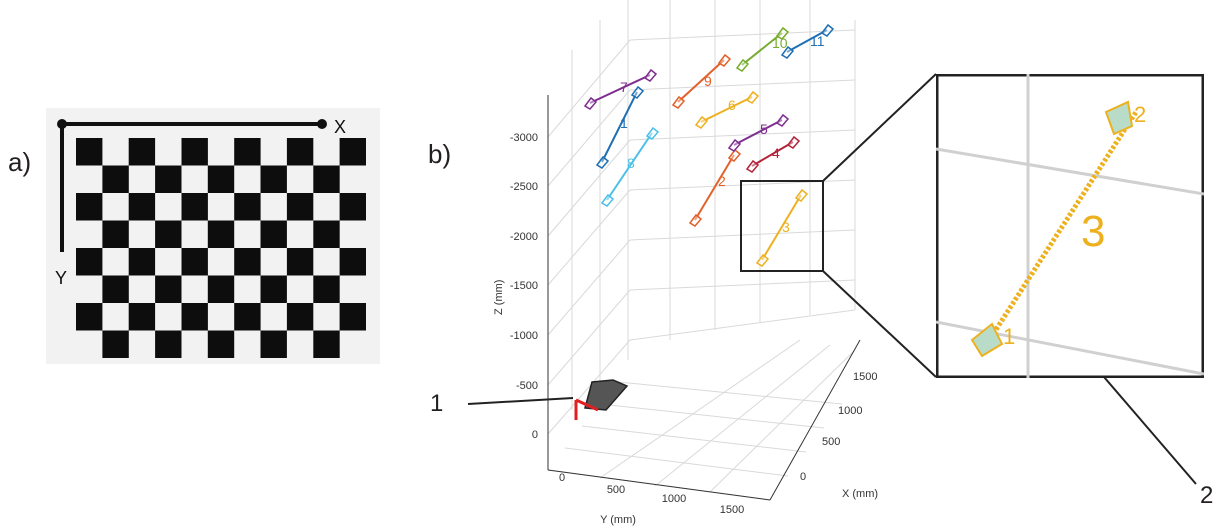 This screenshot has height=529, width=1224. I want to click on callout-2-label: 2, so click(1207, 495).